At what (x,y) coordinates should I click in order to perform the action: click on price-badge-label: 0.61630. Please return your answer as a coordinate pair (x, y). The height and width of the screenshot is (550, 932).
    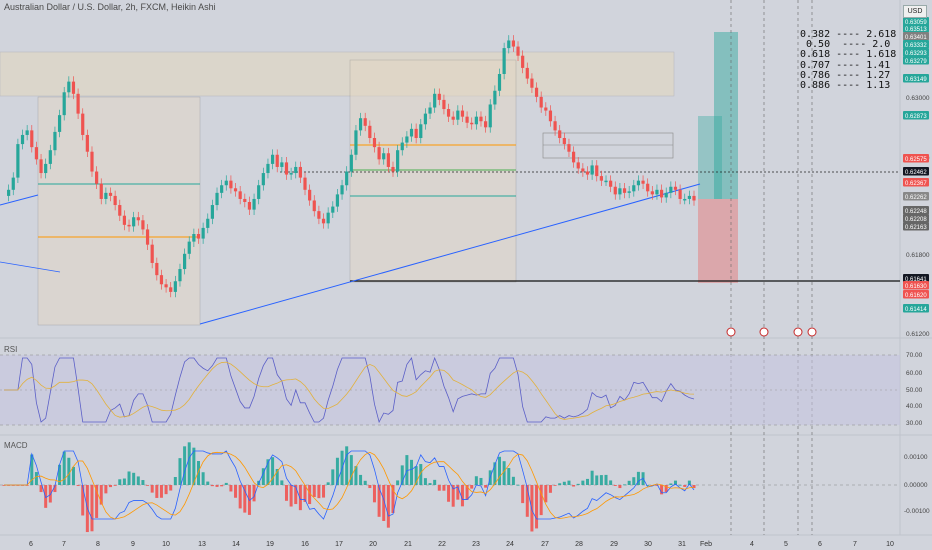
    Looking at the image, I should click on (916, 287).